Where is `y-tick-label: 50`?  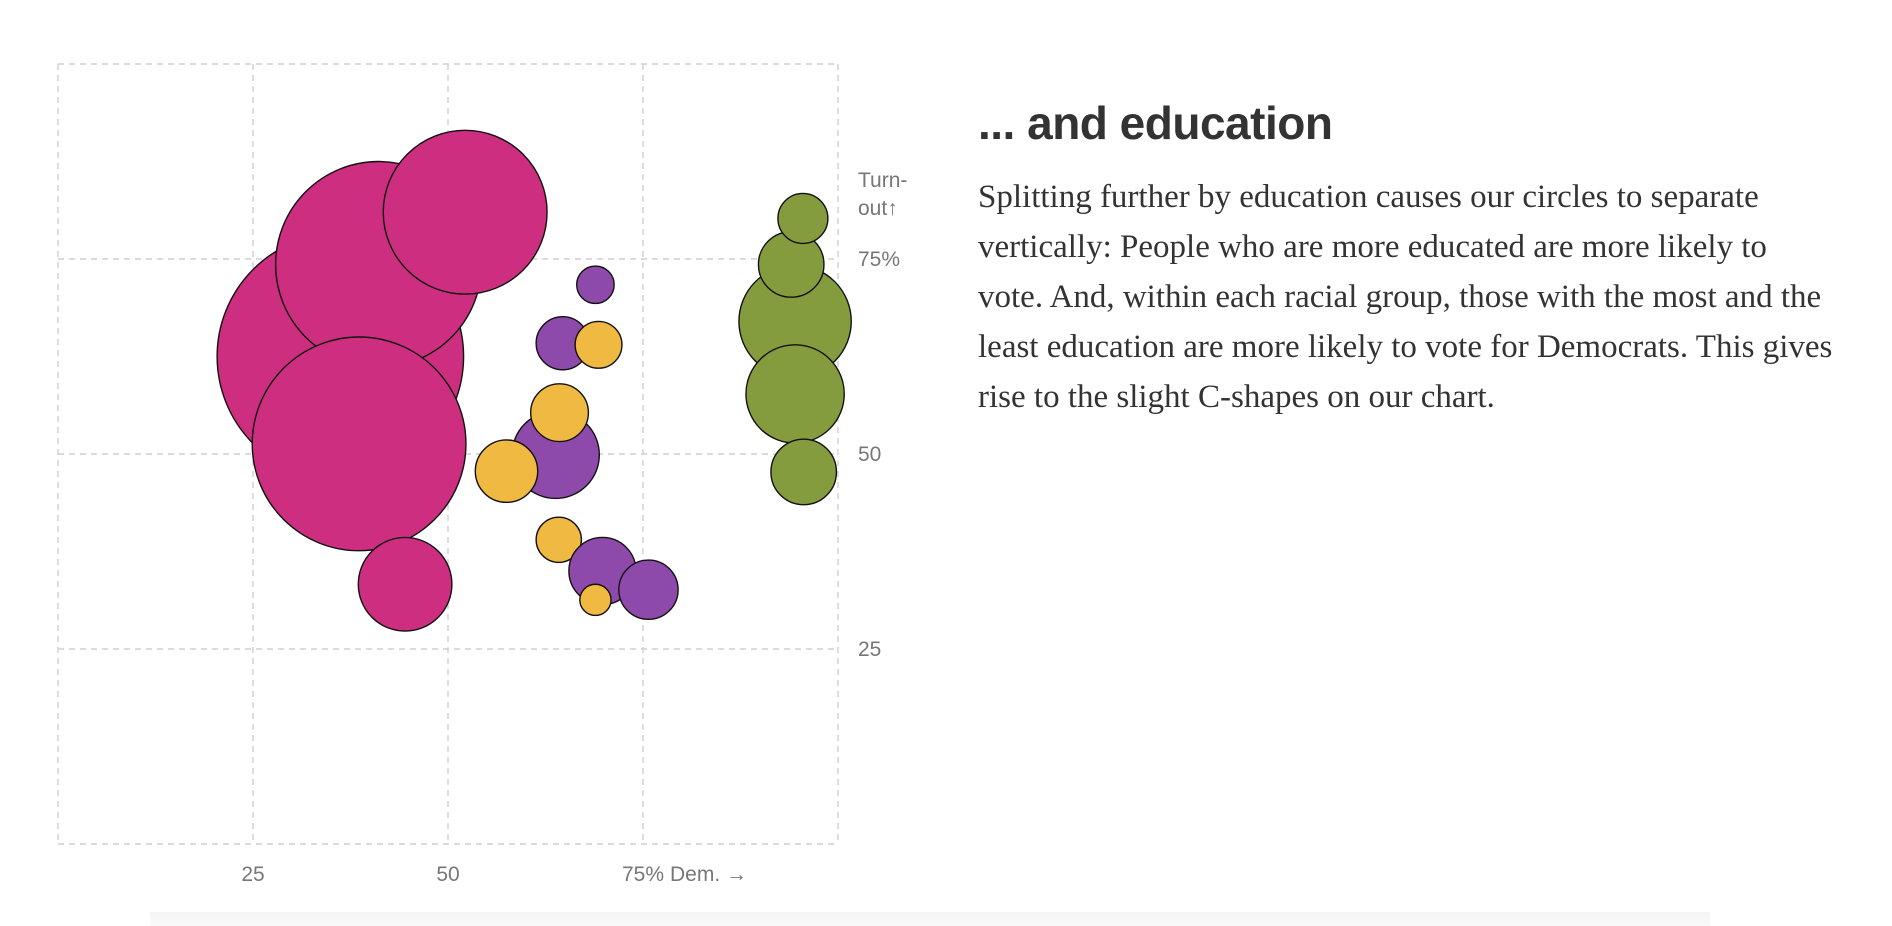
y-tick-label: 50 is located at coordinates (869, 454).